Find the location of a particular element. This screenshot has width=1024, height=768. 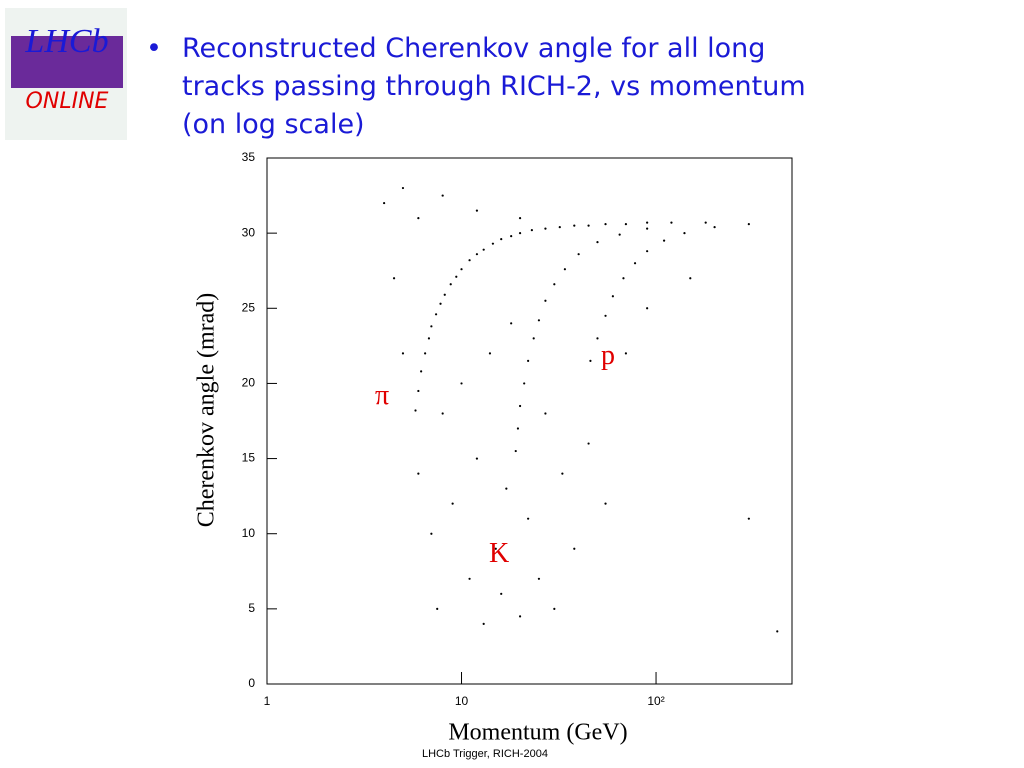

logo-graphic: LHCb ONLINE is located at coordinates (67, 68).